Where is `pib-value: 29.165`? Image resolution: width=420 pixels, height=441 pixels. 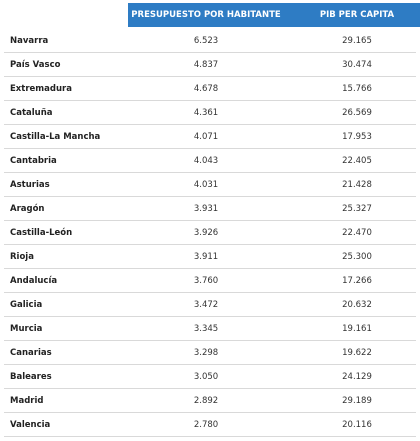 pib-value: 29.165 is located at coordinates (357, 41).